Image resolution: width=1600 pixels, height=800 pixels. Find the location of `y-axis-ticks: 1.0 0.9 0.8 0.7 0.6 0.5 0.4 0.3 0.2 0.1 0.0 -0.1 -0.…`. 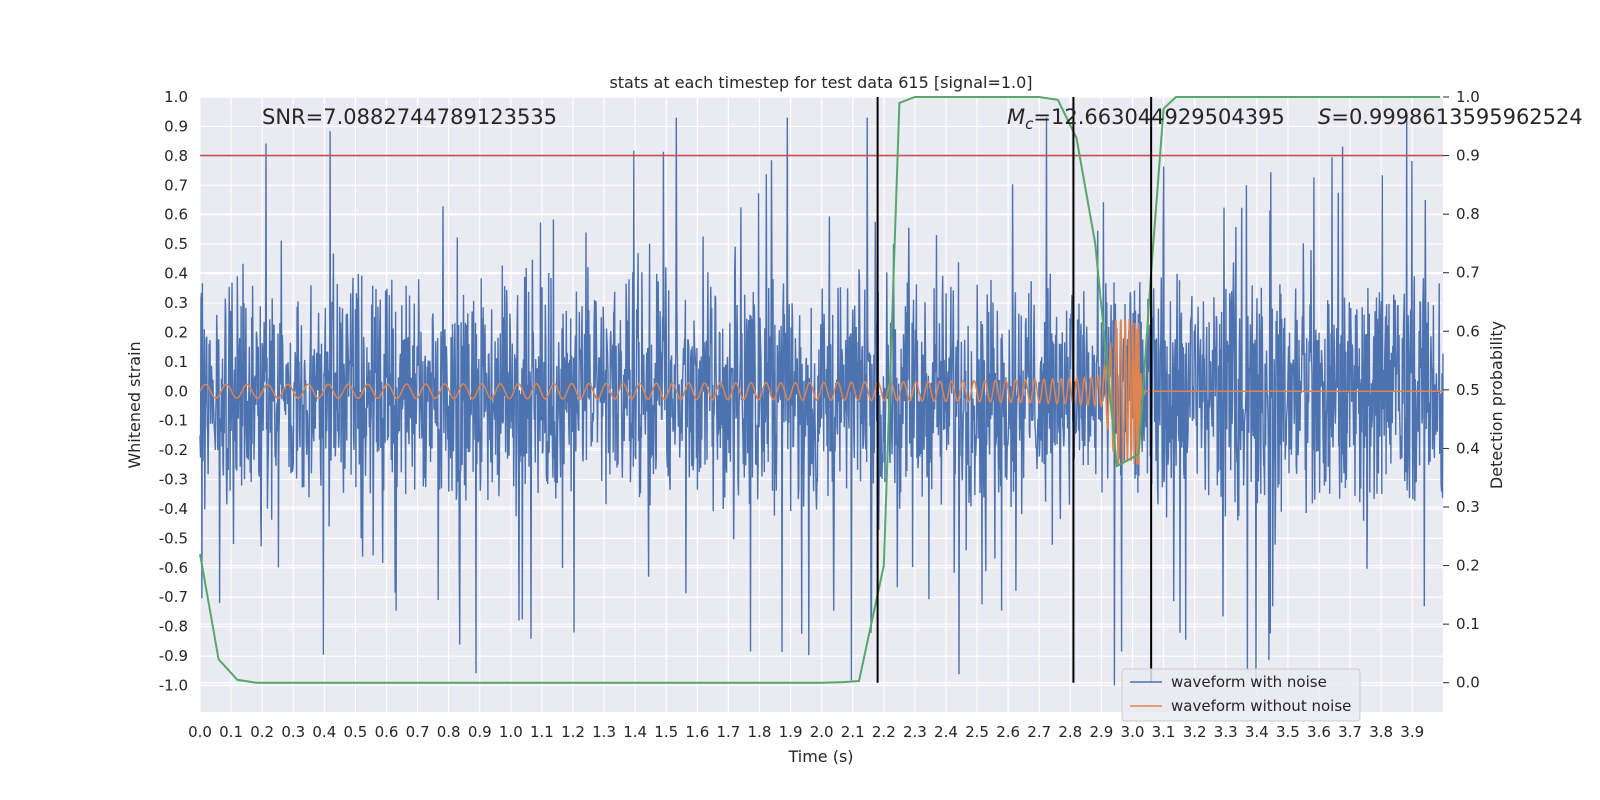

y-axis-ticks: 1.0 0.9 0.8 0.7 0.6 0.5 0.4 0.3 0.2 0.1 0.0 -0.1 -0.… is located at coordinates (173, 391).